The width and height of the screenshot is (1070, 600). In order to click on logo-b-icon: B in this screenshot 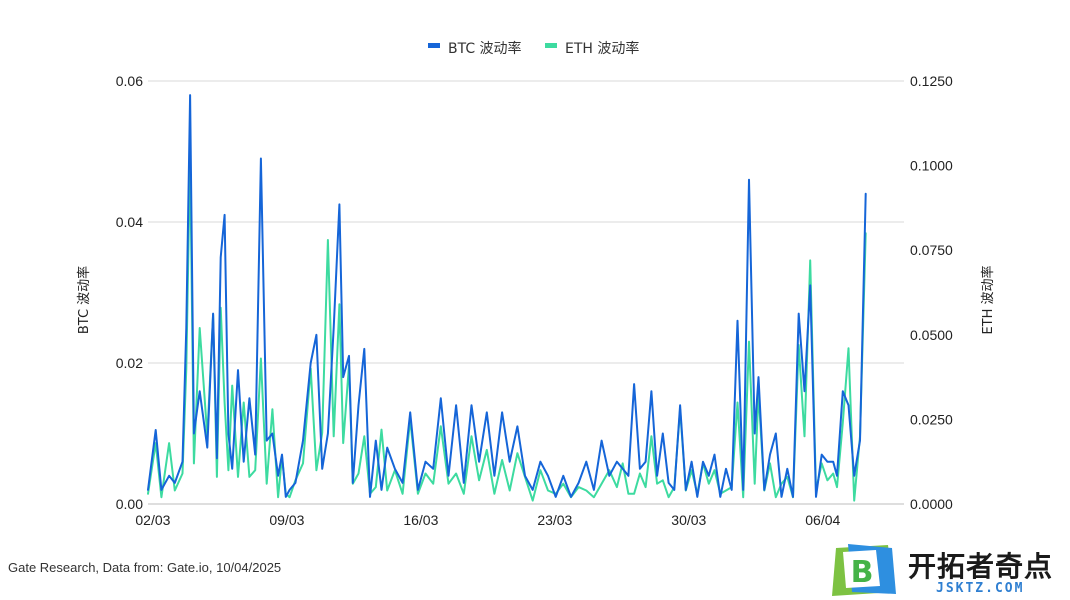, I will do `click(864, 570)`.